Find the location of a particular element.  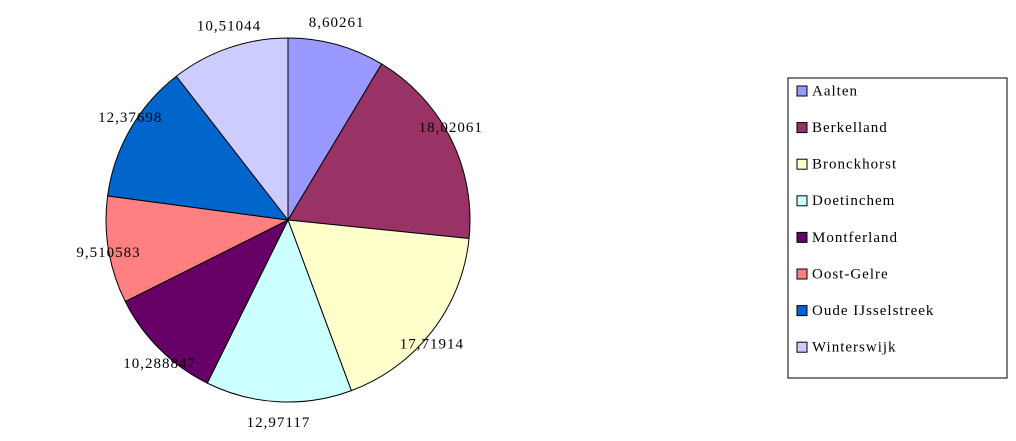

data-label: 12,97117 is located at coordinates (279, 423).